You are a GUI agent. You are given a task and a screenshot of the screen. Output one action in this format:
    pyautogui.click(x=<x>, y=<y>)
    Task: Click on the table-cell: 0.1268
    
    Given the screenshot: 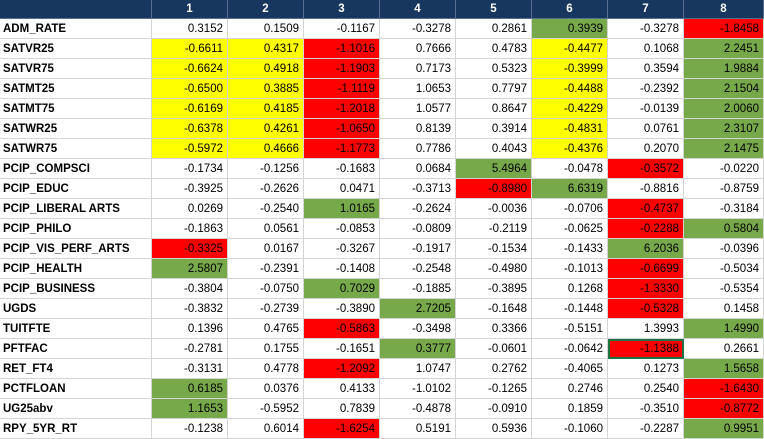 What is the action you would take?
    pyautogui.click(x=570, y=289)
    